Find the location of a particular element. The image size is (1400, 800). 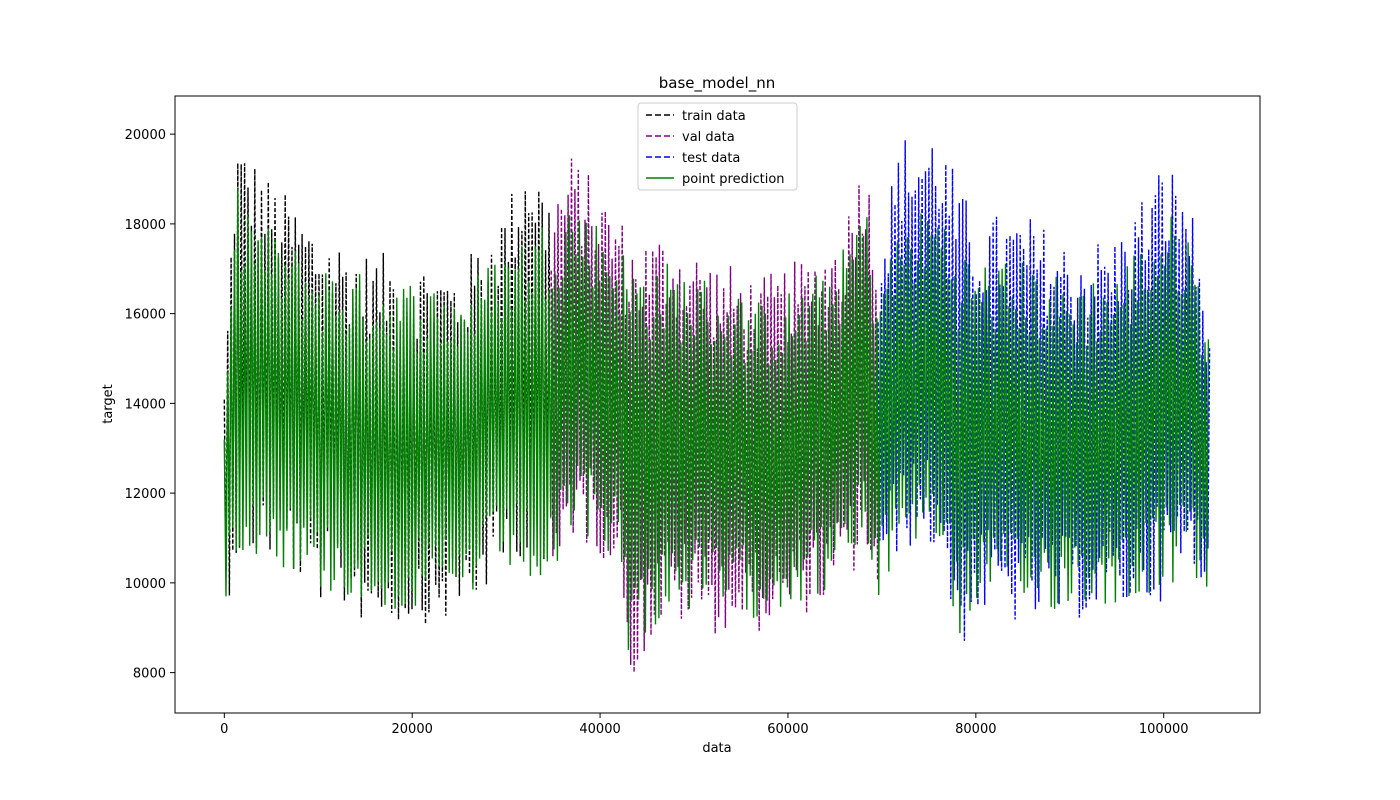

legend-label: train data is located at coordinates (714, 116).